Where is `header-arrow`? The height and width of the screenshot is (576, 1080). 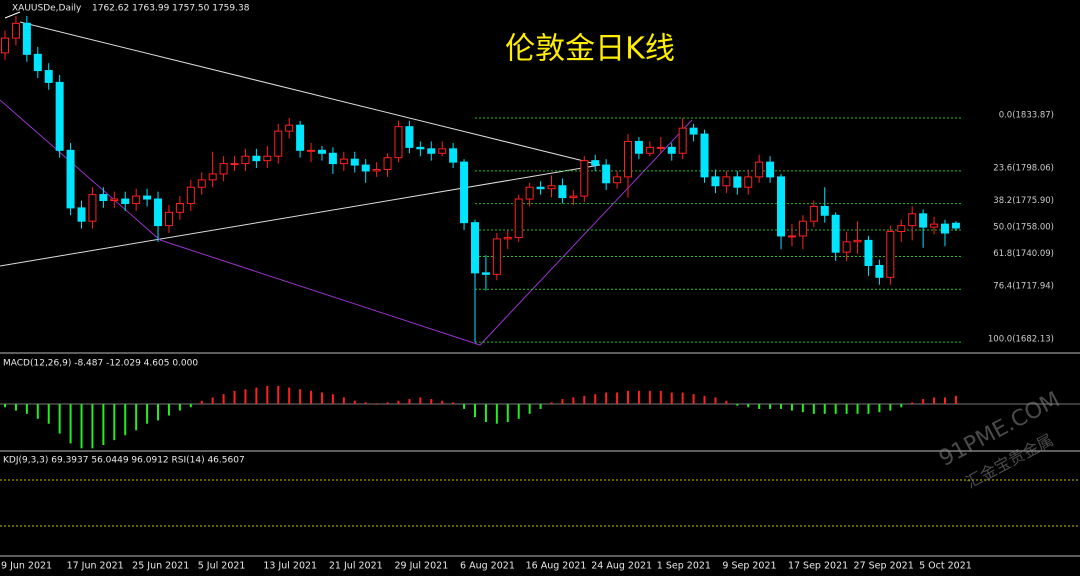 header-arrow is located at coordinates (12, 15).